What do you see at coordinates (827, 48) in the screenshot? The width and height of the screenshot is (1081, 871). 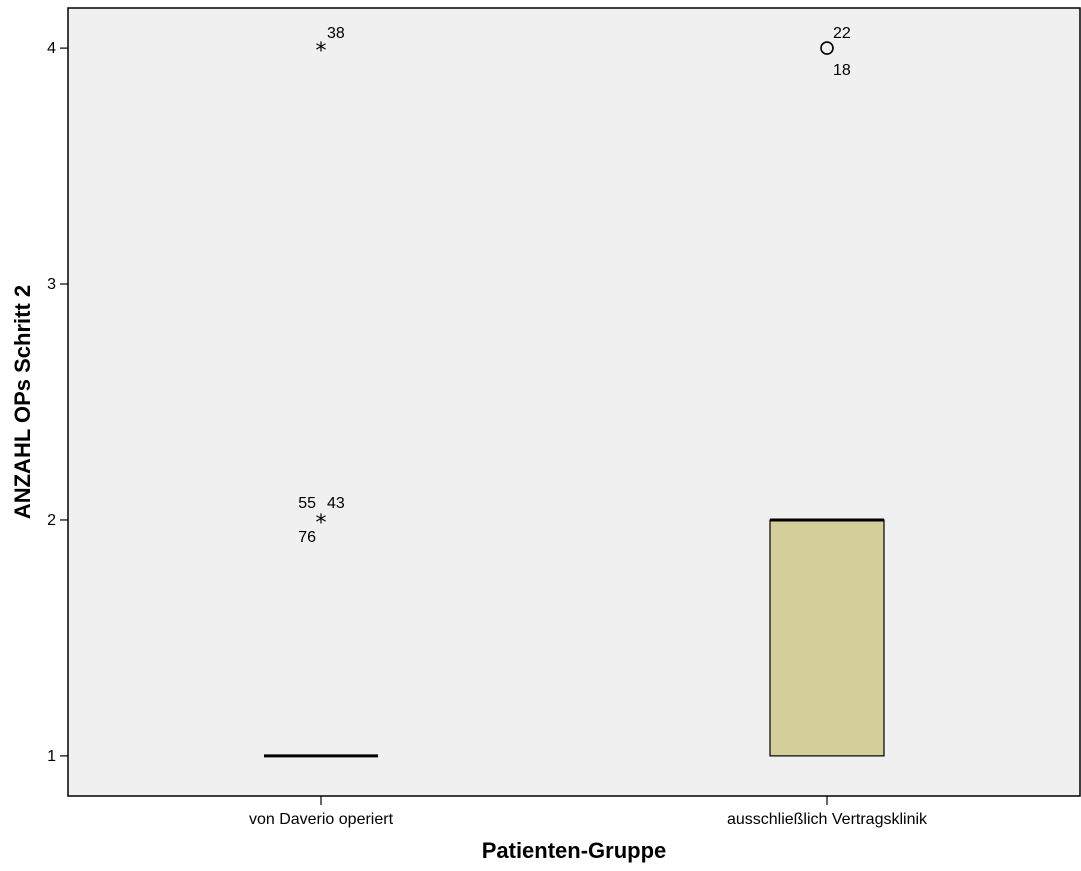 I see `outlier-circle` at bounding box center [827, 48].